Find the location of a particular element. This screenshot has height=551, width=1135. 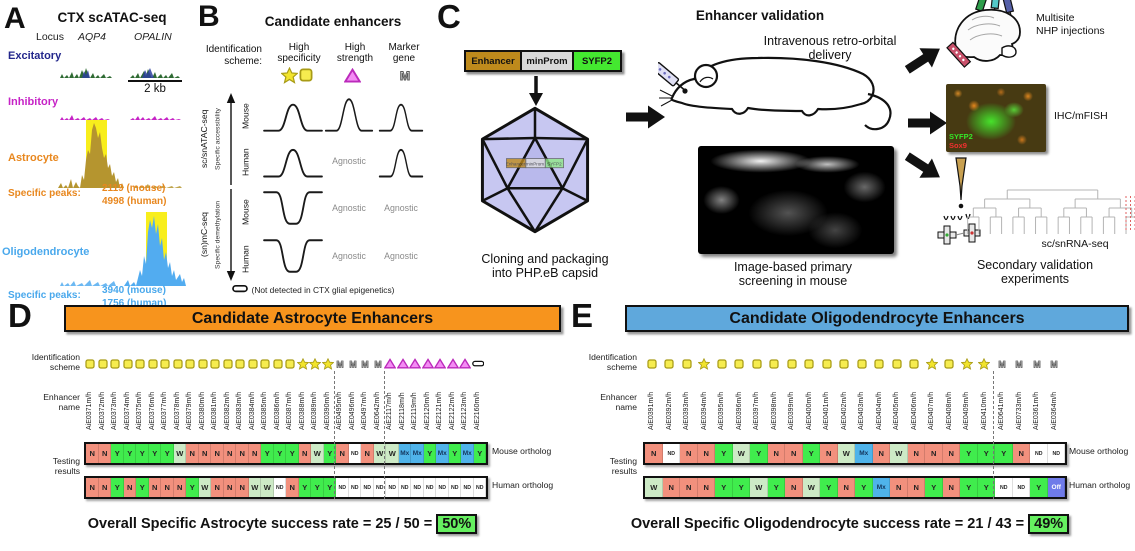

atac-mouse-label: Mouse is located at coordinates (245, 116).